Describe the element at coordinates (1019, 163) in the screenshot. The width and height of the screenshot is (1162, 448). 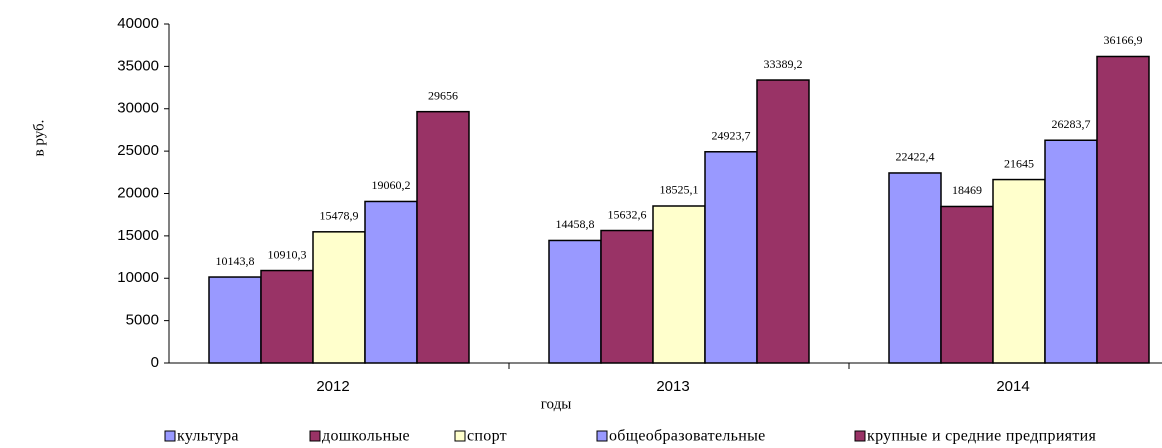
I see `value-label: 21645` at that location.